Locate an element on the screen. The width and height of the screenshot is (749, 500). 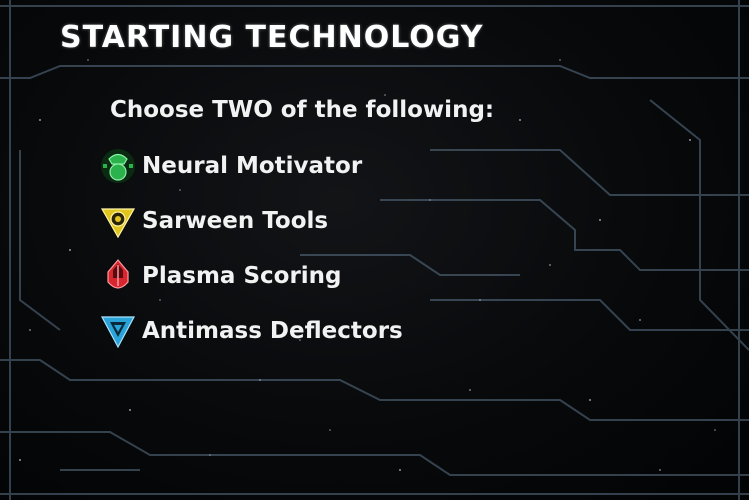
technology-option-neural-motivator: Neural Motivator is located at coordinates (250, 166).